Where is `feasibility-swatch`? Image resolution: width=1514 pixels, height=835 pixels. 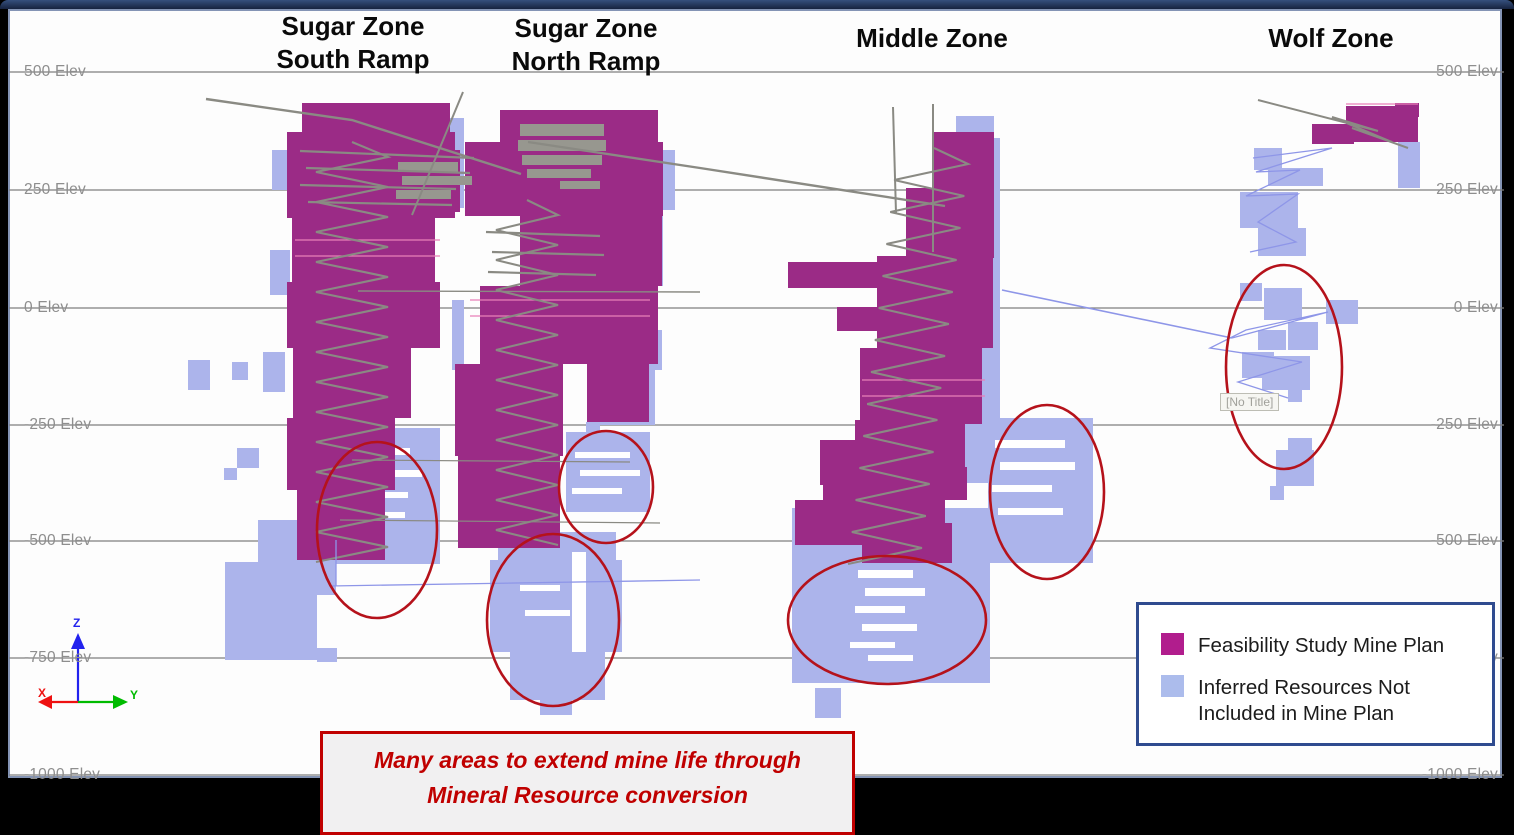
feasibility-swatch is located at coordinates (1172, 644).